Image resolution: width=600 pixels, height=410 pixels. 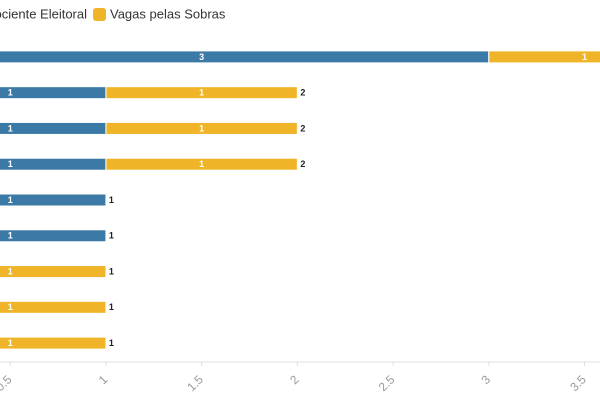 I want to click on x-tick-label: 2, so click(x=294, y=379).